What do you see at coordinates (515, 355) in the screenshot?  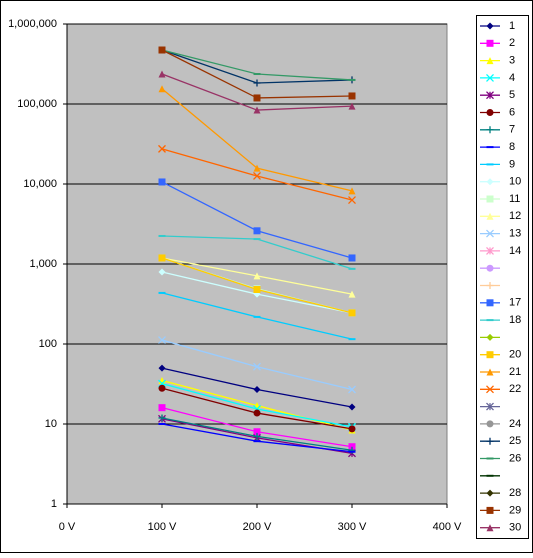 I see `legend-label: 20` at bounding box center [515, 355].